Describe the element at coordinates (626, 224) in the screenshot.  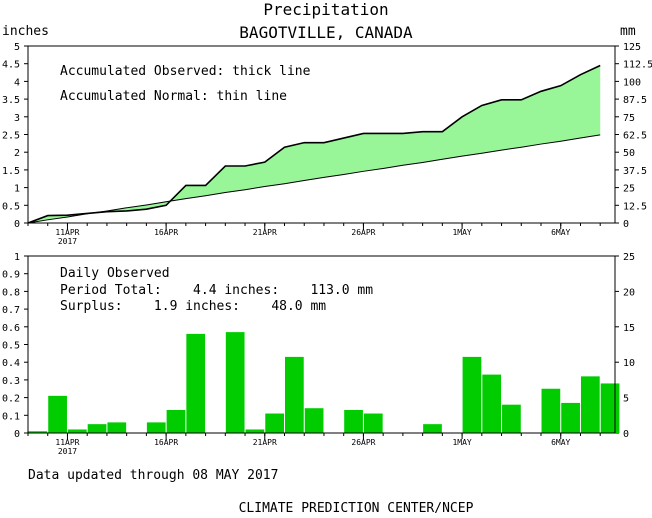
I see `accum-y2tick-label: 0` at that location.